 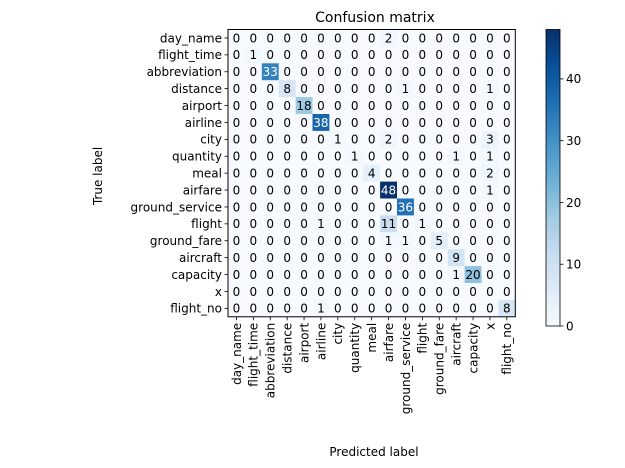 What do you see at coordinates (270, 72) in the screenshot?
I see `cell-value-label: 33` at bounding box center [270, 72].